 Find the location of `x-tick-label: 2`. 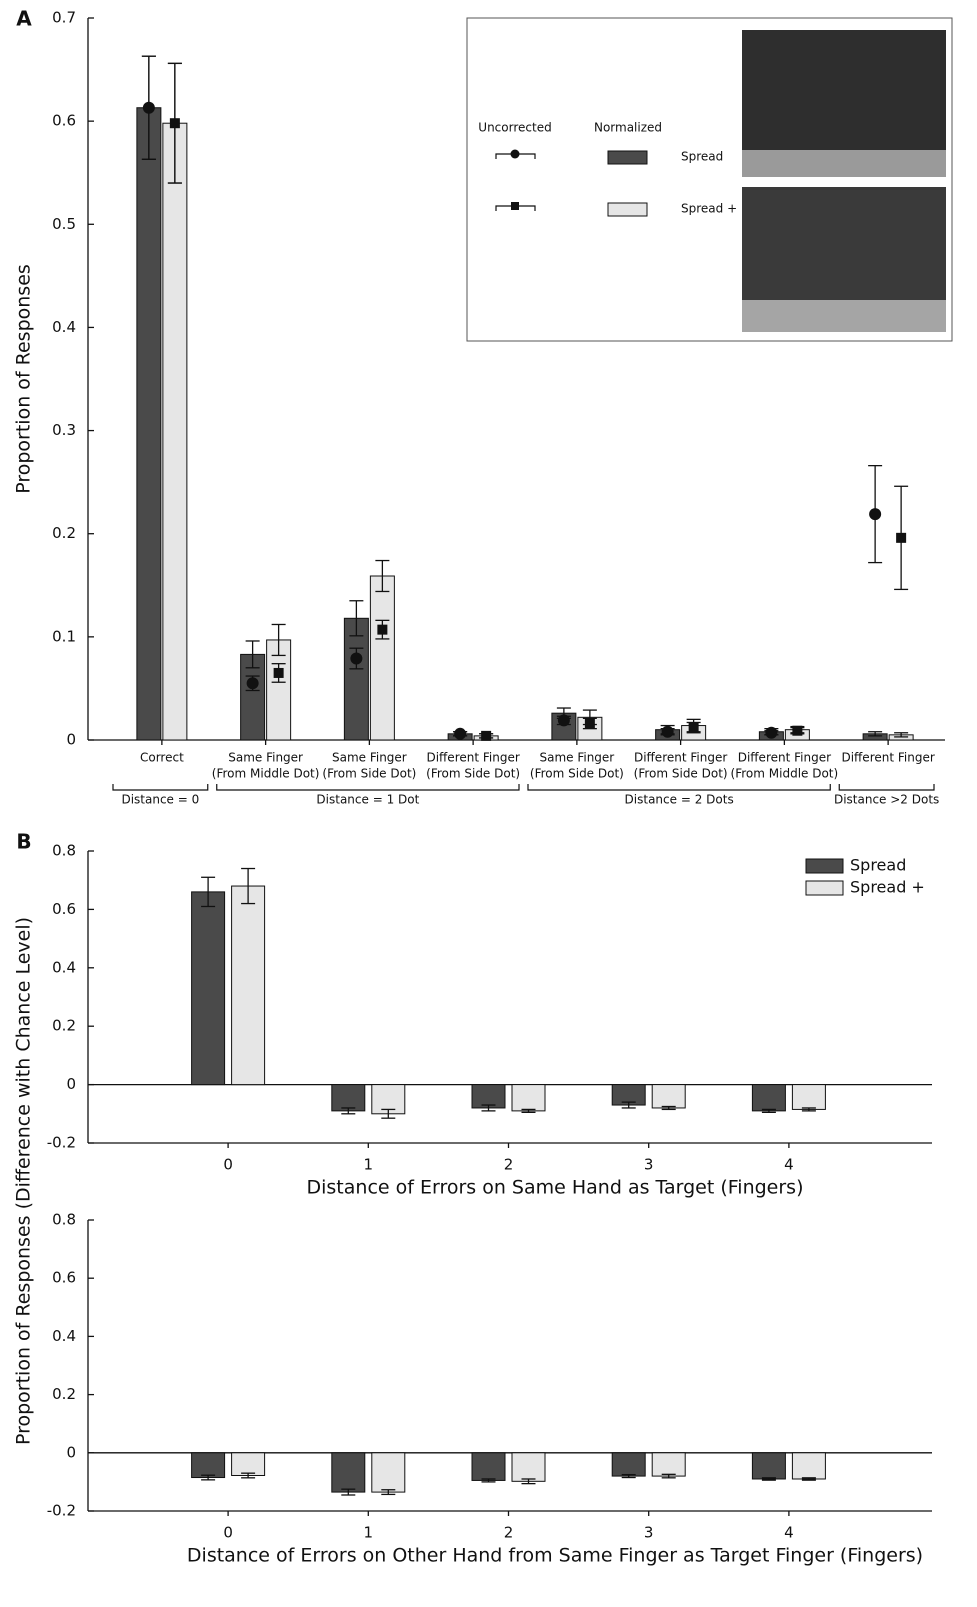

x-tick-label: 2 is located at coordinates (509, 1533).